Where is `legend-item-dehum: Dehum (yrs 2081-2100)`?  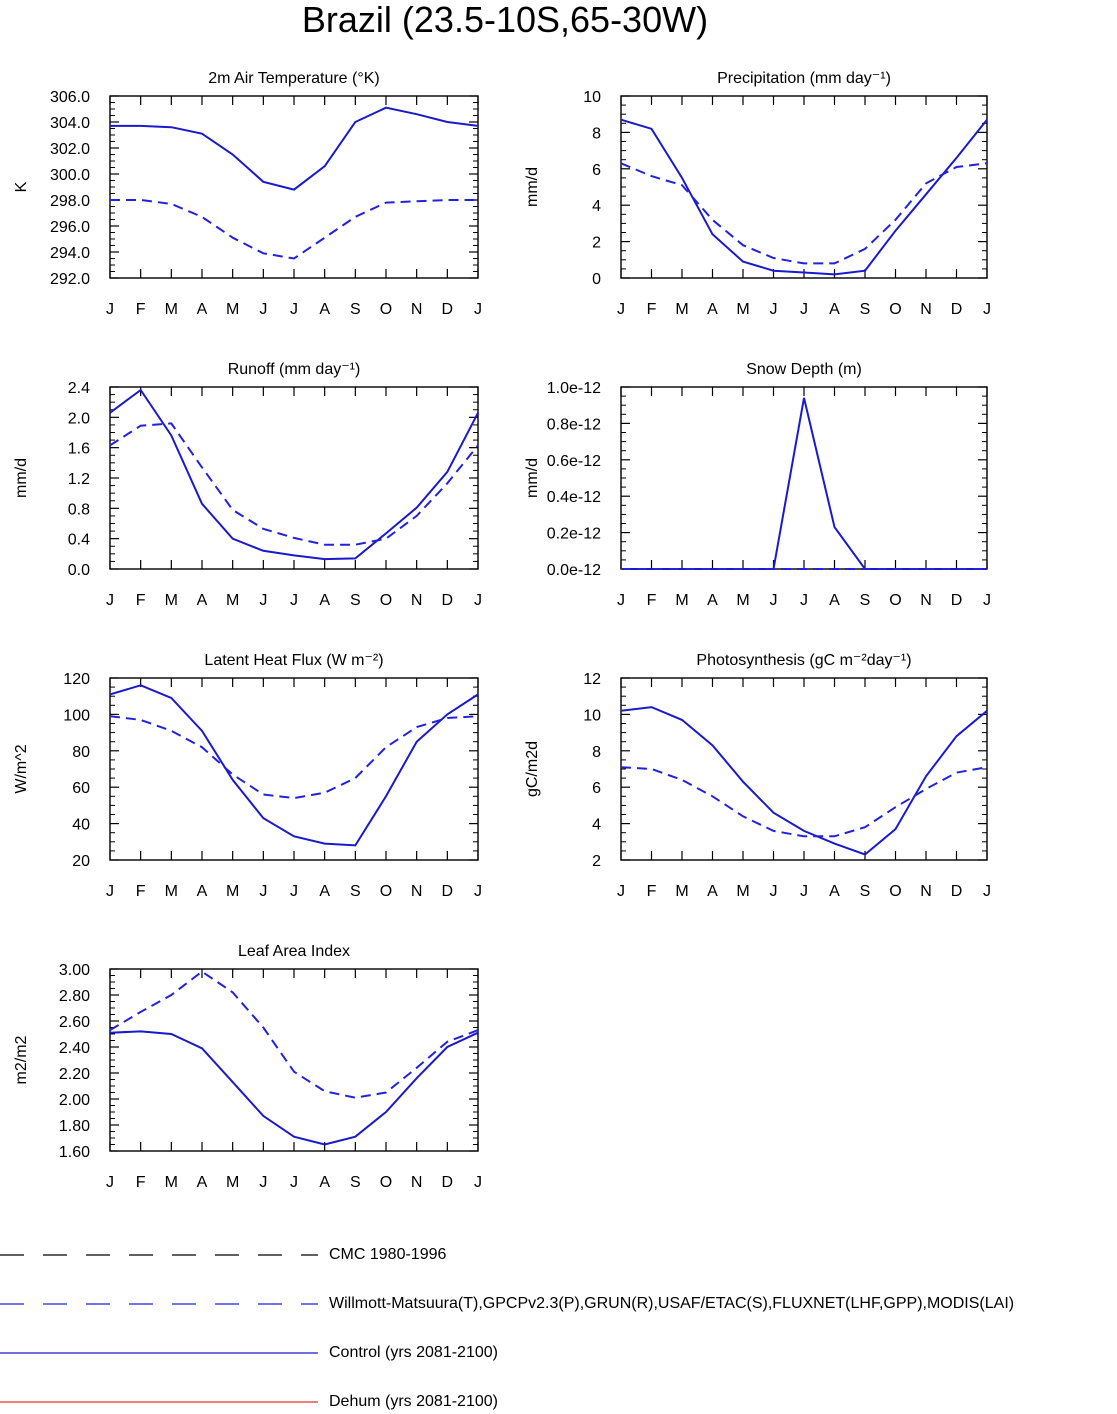 legend-item-dehum: Dehum (yrs 2081-2100) is located at coordinates (558, 1402).